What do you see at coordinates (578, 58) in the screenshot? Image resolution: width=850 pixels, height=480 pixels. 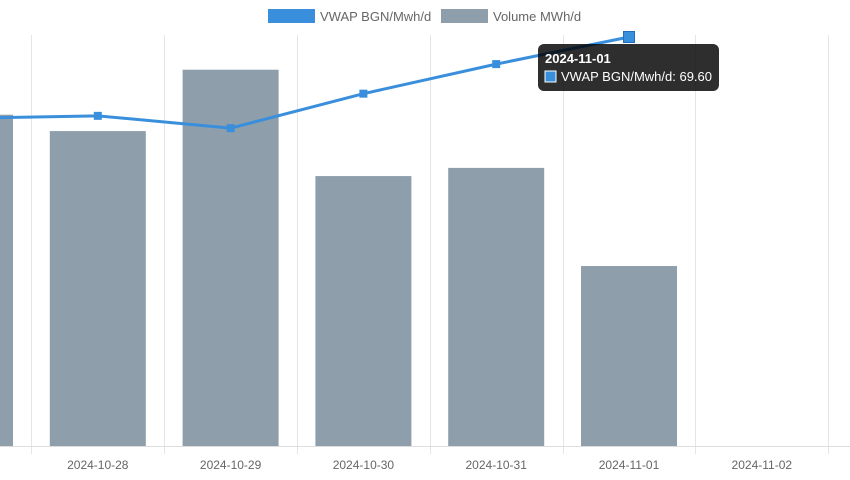 I see `tooltip-title: 2024-11-01` at bounding box center [578, 58].